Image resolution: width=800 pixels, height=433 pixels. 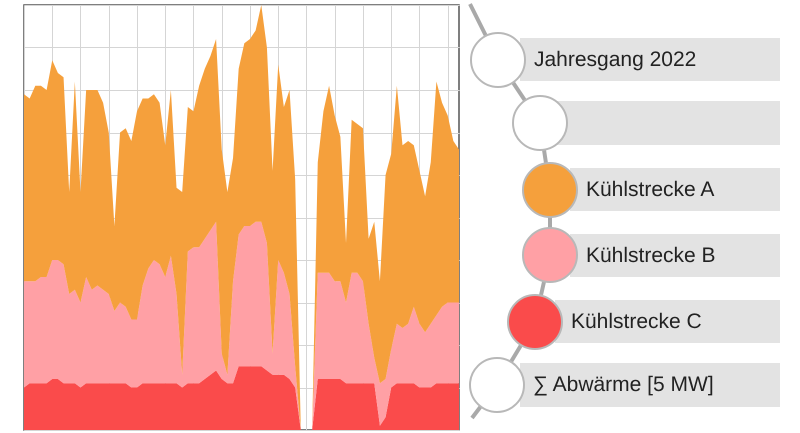 What do you see at coordinates (675, 255) in the screenshot?
I see `text: Kühlstrecke B` at bounding box center [675, 255].